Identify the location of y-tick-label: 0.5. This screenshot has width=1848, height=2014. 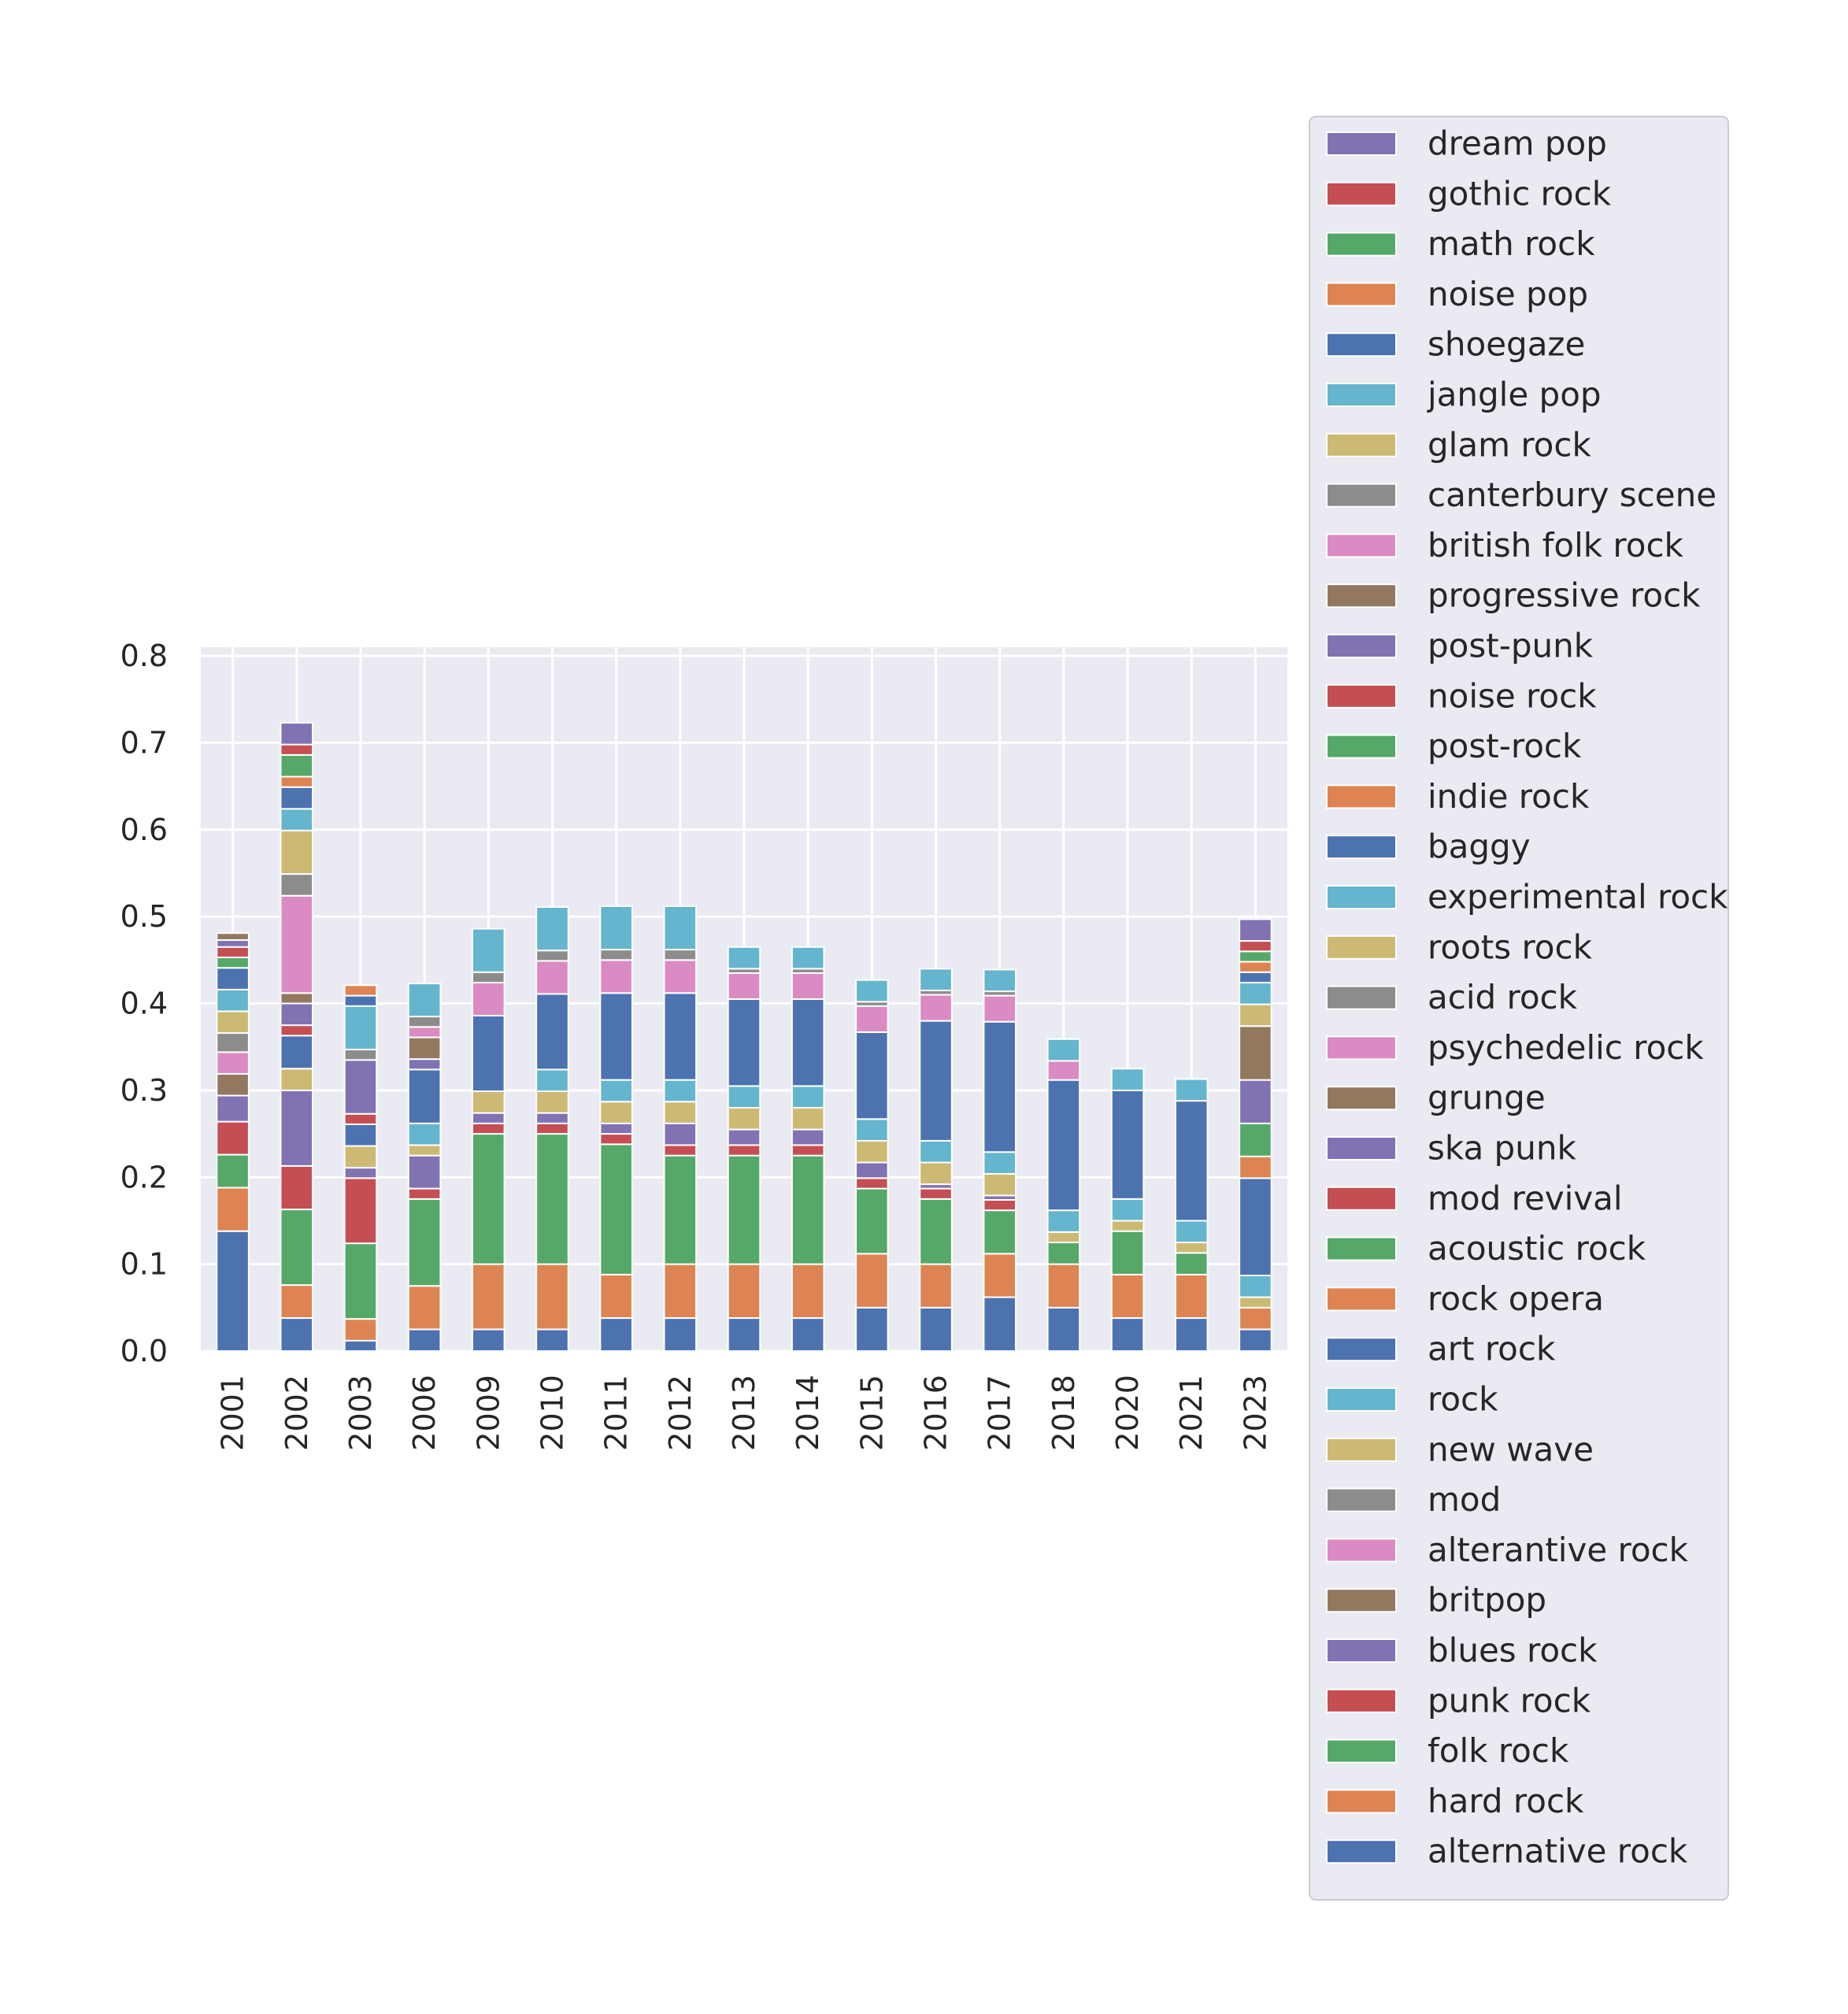
(144, 916).